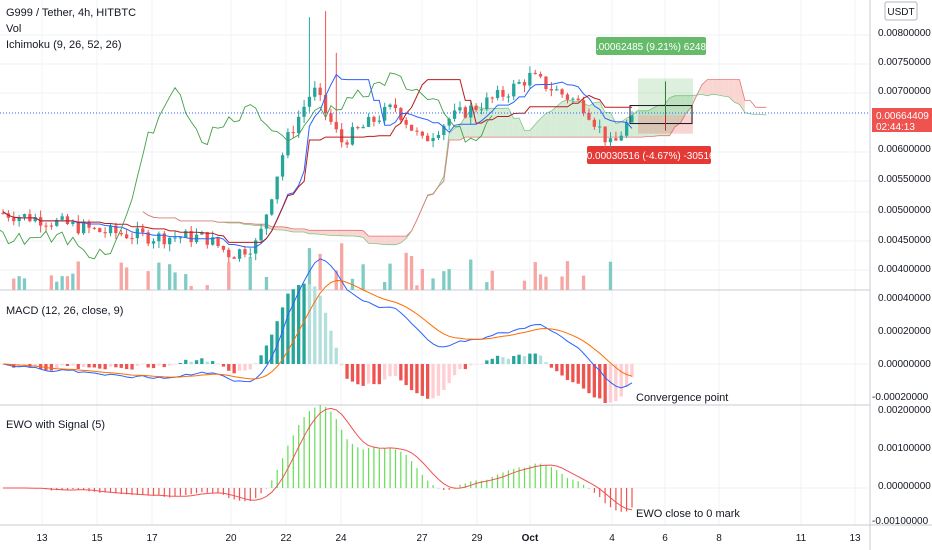 This screenshot has height=550, width=932. Describe the element at coordinates (651, 46) in the screenshot. I see `target-label-bg` at that location.